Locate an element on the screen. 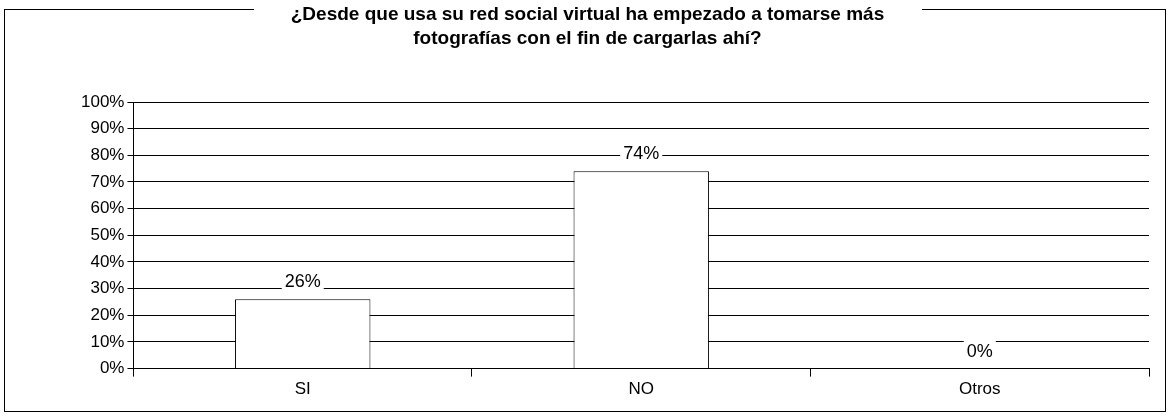 This screenshot has height=419, width=1175. y-tick-label: 10% is located at coordinates (107, 341).